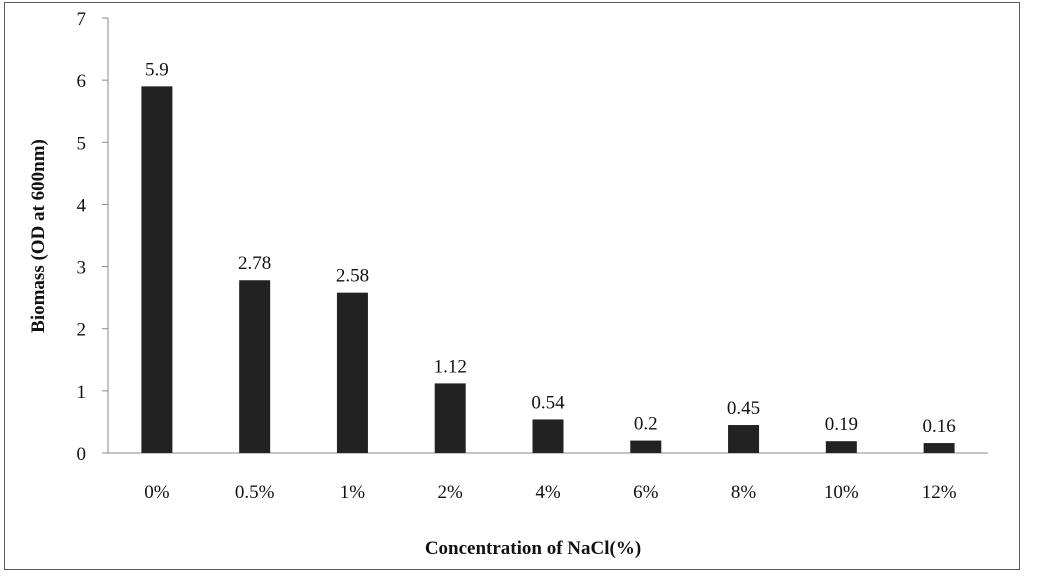  Describe the element at coordinates (93, 237) in the screenshot. I see `y-axis: 0 1 2 3 4 5 6 7` at that location.